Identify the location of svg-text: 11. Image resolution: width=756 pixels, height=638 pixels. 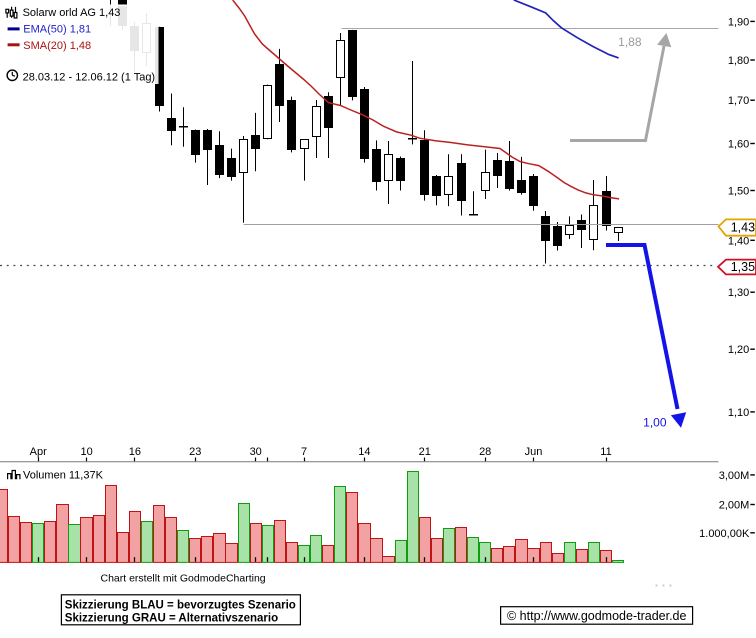
(605, 452).